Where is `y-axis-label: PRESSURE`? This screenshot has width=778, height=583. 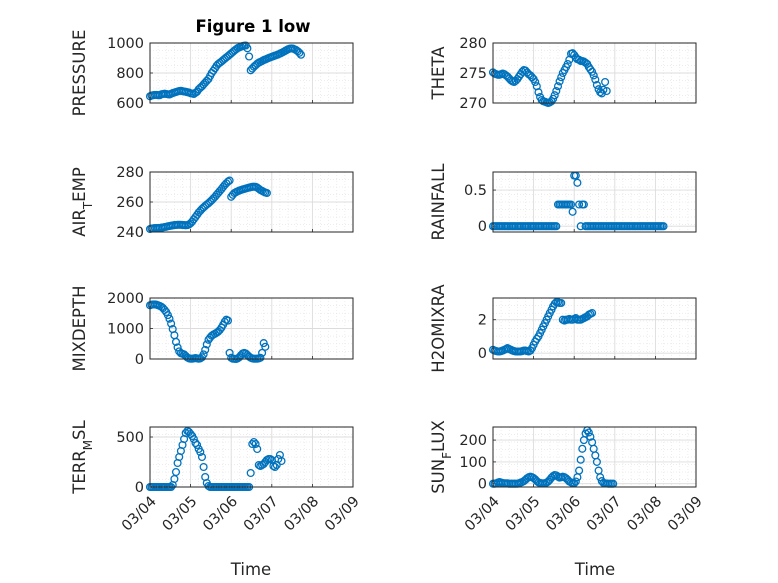
y-axis-label: PRESSURE is located at coordinates (79, 73).